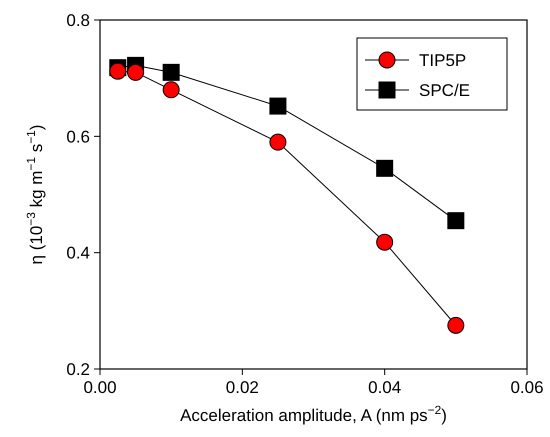 The width and height of the screenshot is (550, 437). Describe the element at coordinates (442, 60) in the screenshot. I see `legend-label: TIP5P` at that location.